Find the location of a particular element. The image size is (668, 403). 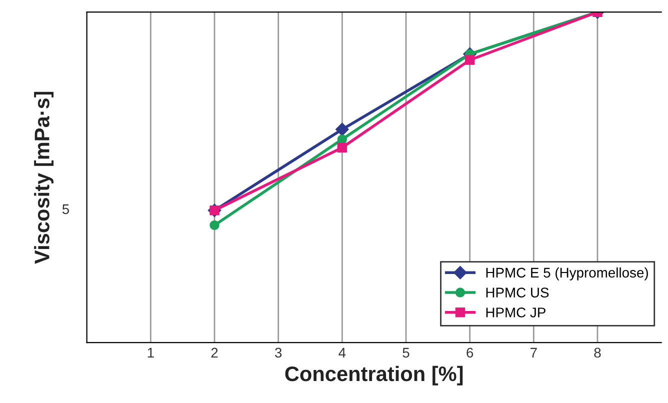

x-axis-title: Concentration [%] is located at coordinates (374, 376).